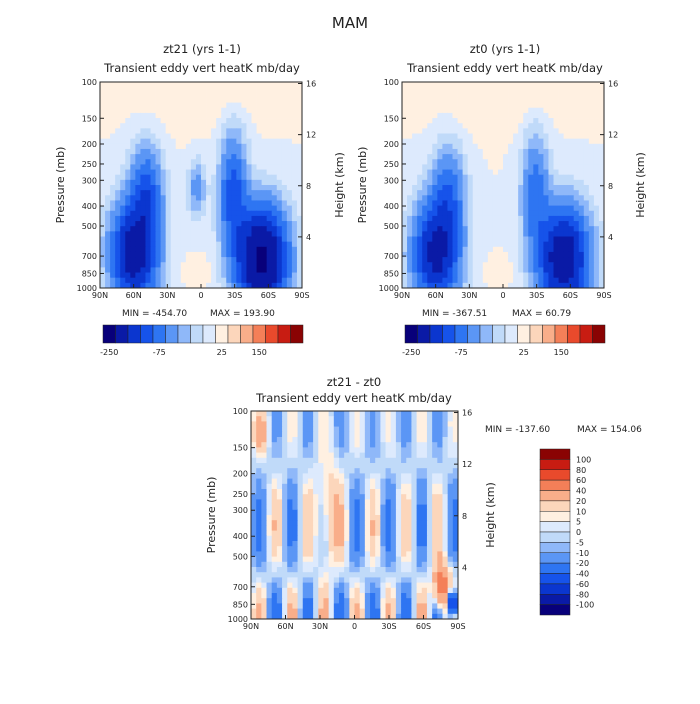 This screenshot has height=704, width=700. What do you see at coordinates (581, 470) in the screenshot?
I see `colorbar-label: 80` at bounding box center [581, 470].